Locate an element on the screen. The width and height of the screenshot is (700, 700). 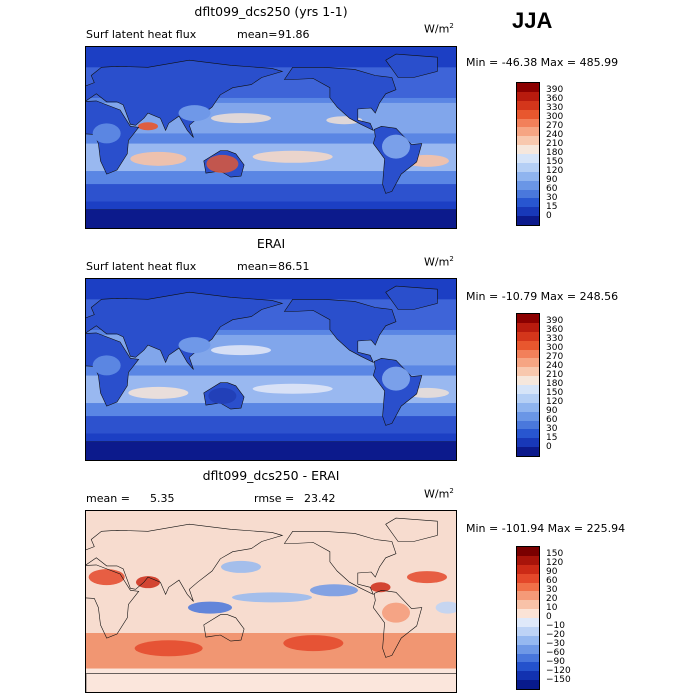
colorbar-level-label: −150 is located at coordinates (558, 680).